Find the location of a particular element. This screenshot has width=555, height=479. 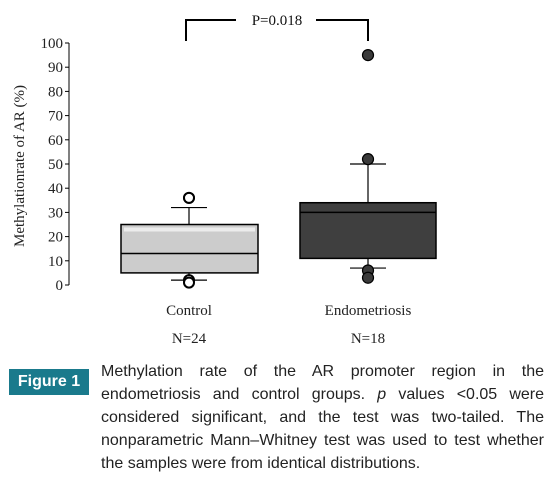

y-tick-label: 30 is located at coordinates (55, 213).